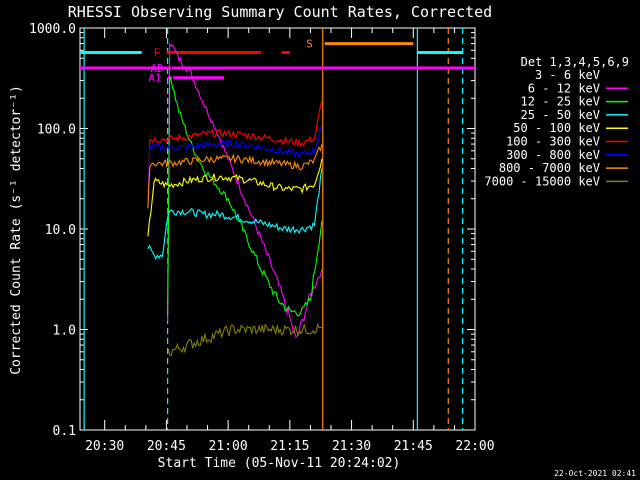 The image size is (640, 480). I want to click on x-tick-label: 20:30, so click(104, 446).